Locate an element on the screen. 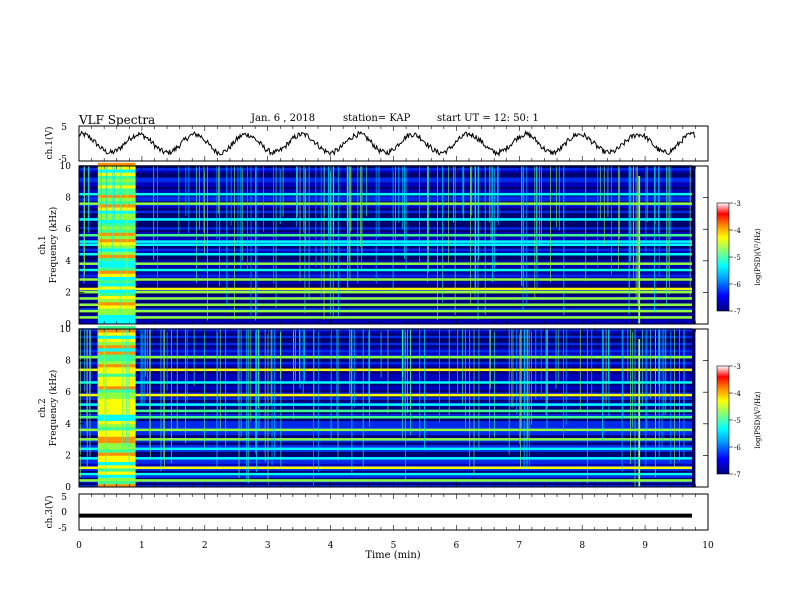 The width and height of the screenshot is (792, 612). ch2-colorbar is located at coordinates (723, 420).